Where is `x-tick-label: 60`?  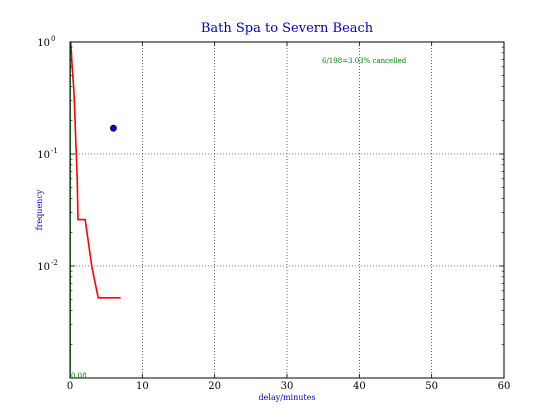
x-tick-label: 60 is located at coordinates (504, 386).